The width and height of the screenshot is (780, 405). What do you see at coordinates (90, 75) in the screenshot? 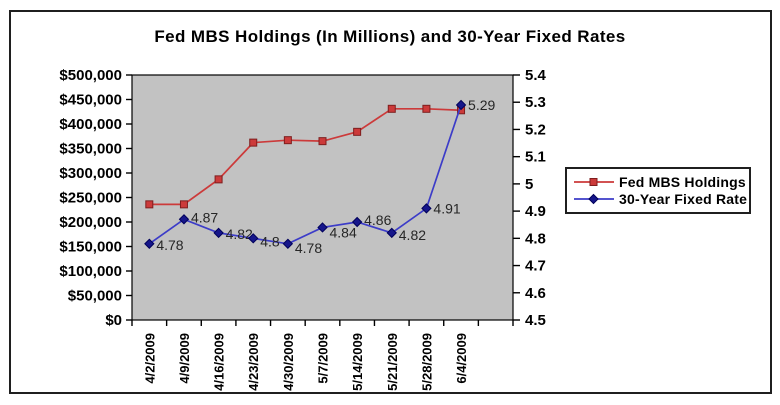
I see `left-axis-tick-label: $500,000` at bounding box center [90, 75].